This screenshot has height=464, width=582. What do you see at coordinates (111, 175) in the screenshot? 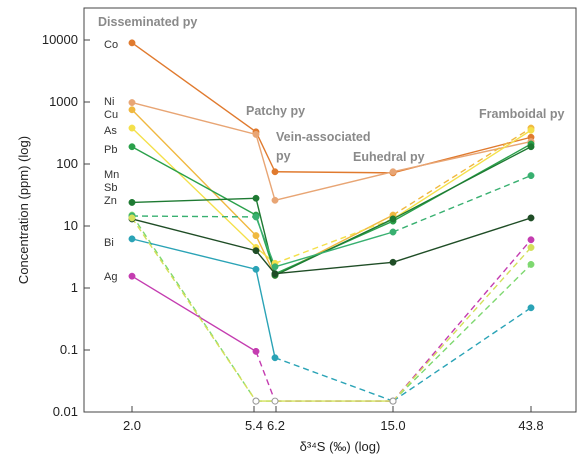
I see `element-label-mn: Mn` at bounding box center [111, 175].